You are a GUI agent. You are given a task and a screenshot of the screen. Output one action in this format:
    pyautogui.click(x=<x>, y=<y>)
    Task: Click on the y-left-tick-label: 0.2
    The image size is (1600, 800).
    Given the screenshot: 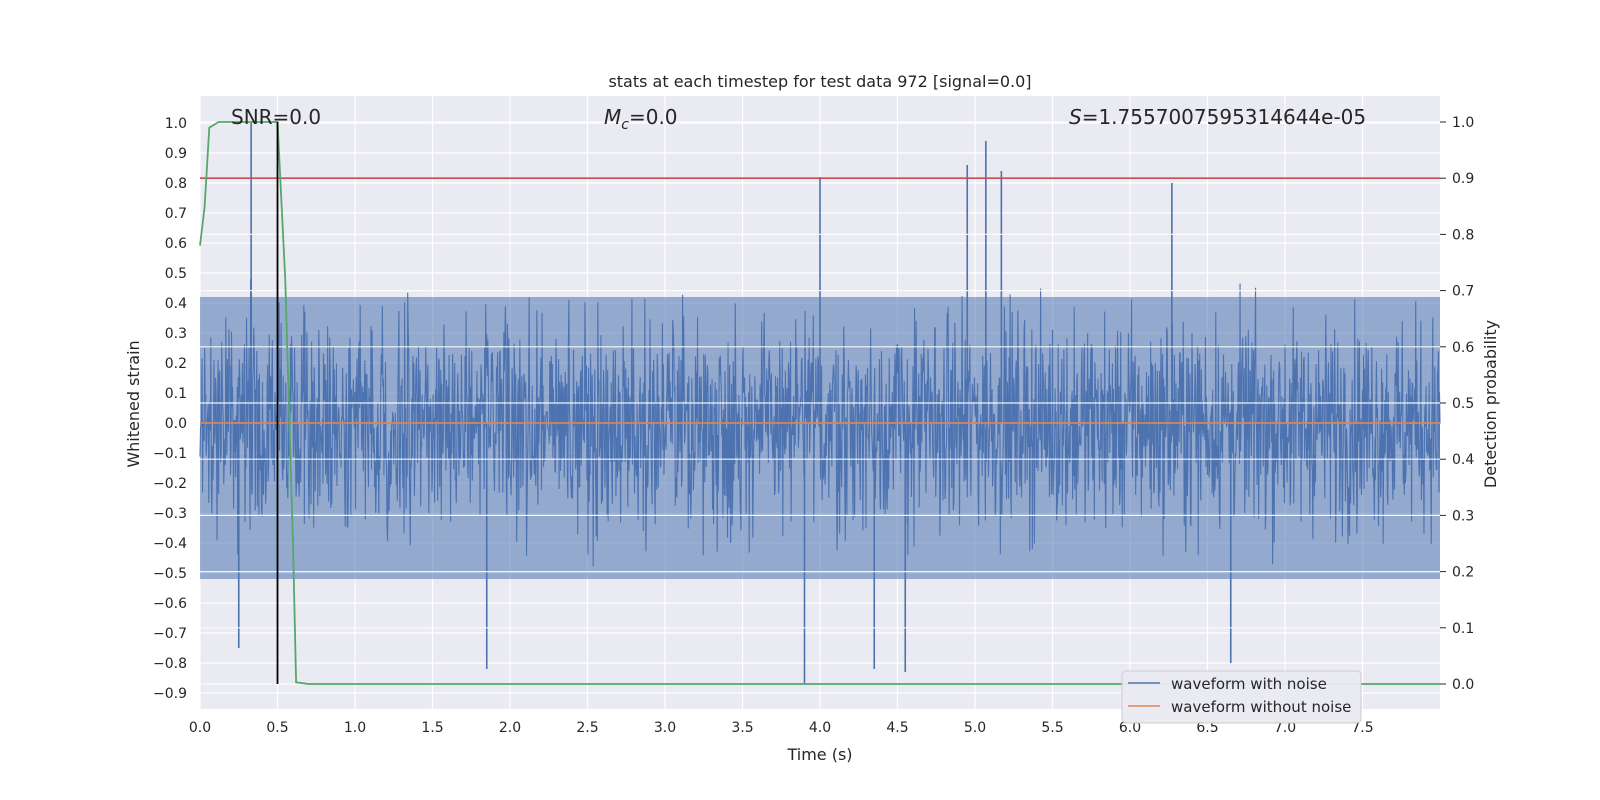 What is the action you would take?
    pyautogui.click(x=176, y=364)
    